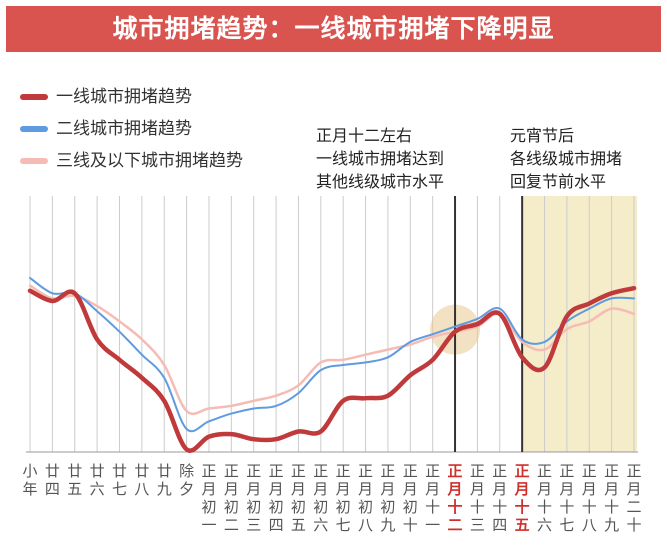  I want to click on legend-swatch-tier3, so click(34, 161).